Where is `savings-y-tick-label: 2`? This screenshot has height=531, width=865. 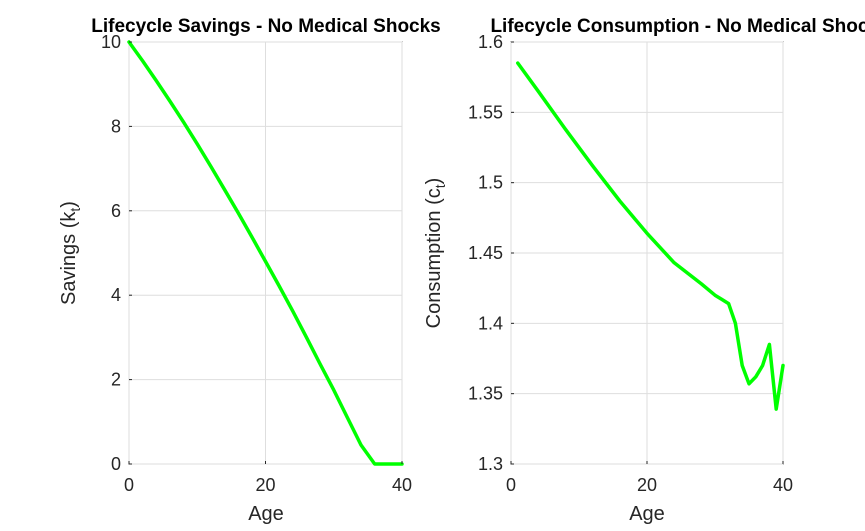
savings-y-tick-label: 2 is located at coordinates (116, 380).